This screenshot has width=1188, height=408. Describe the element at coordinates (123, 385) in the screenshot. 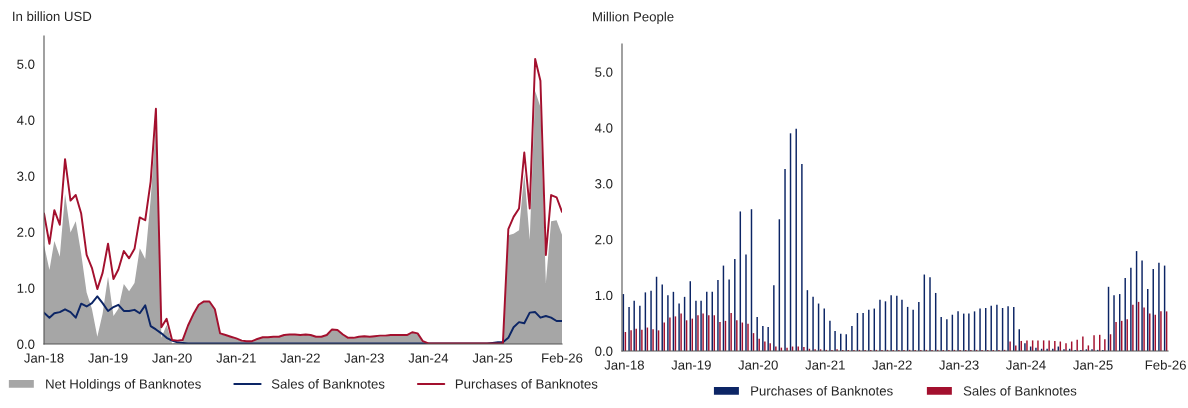

I see `legend-label: Net Holdings of Banknotes` at that location.